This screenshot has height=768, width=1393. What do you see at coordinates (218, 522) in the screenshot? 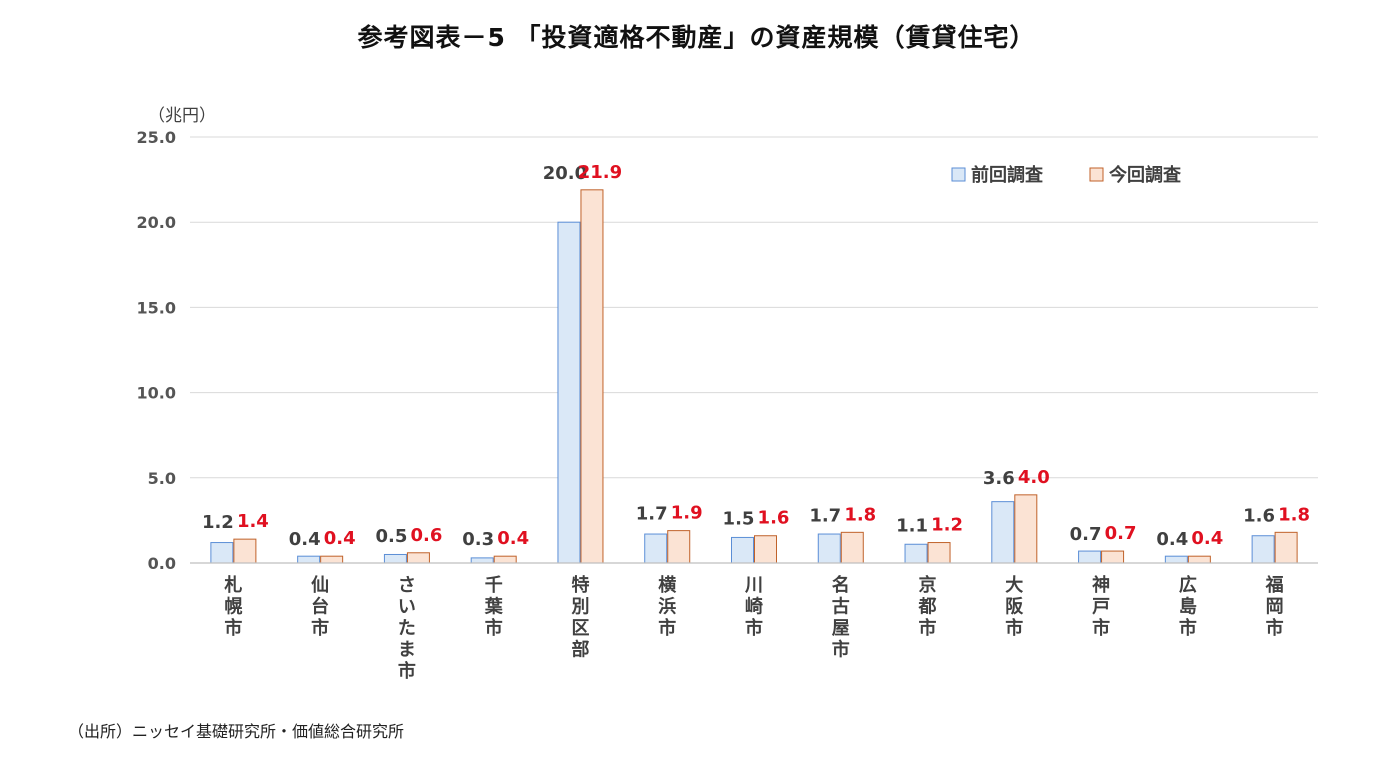
I see `data-label-prev: 1.2` at bounding box center [218, 522].